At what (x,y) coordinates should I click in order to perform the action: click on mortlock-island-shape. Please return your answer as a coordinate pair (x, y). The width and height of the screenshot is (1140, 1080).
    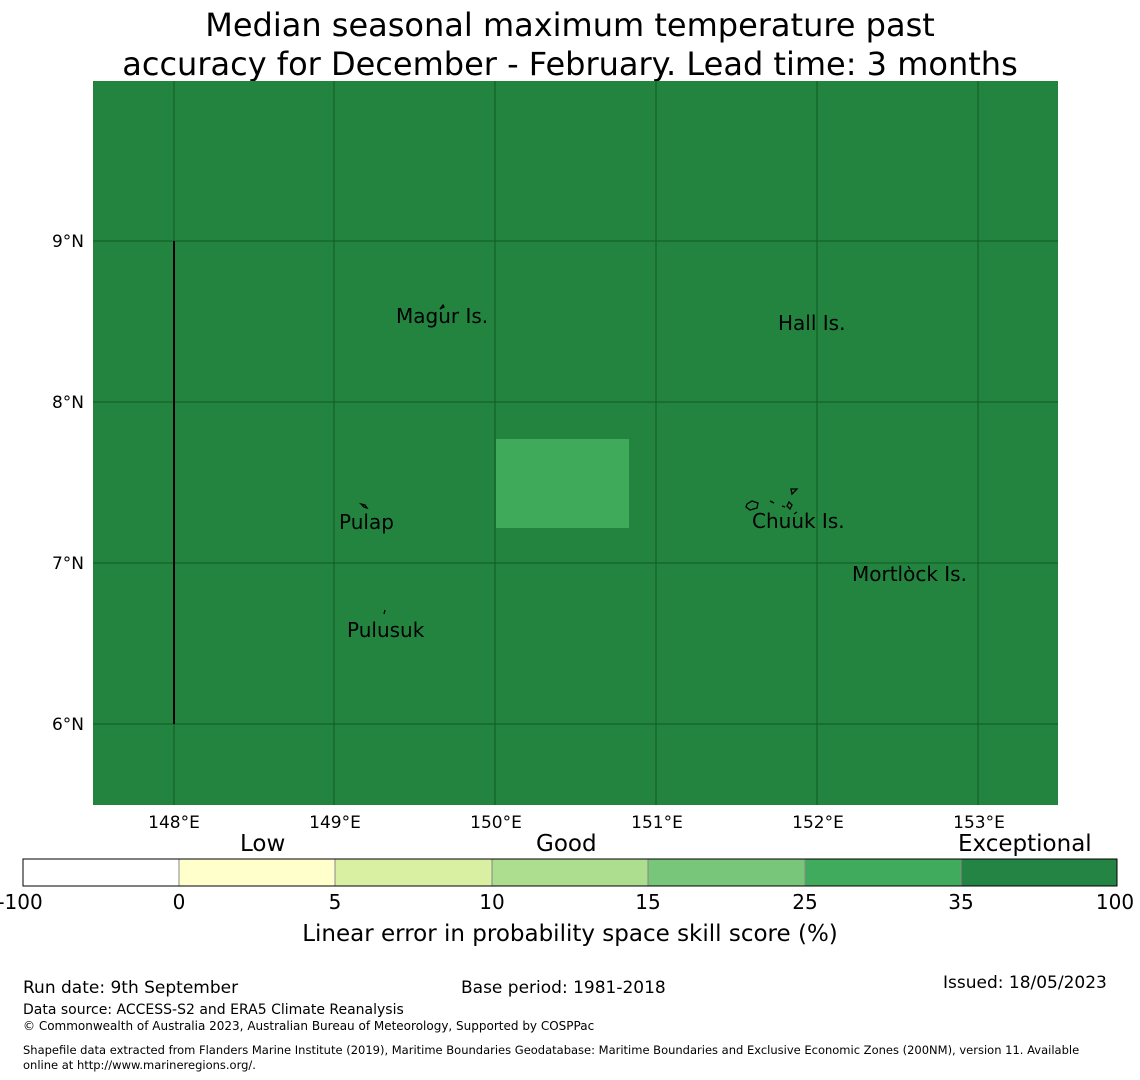
    Looking at the image, I should click on (909, 567).